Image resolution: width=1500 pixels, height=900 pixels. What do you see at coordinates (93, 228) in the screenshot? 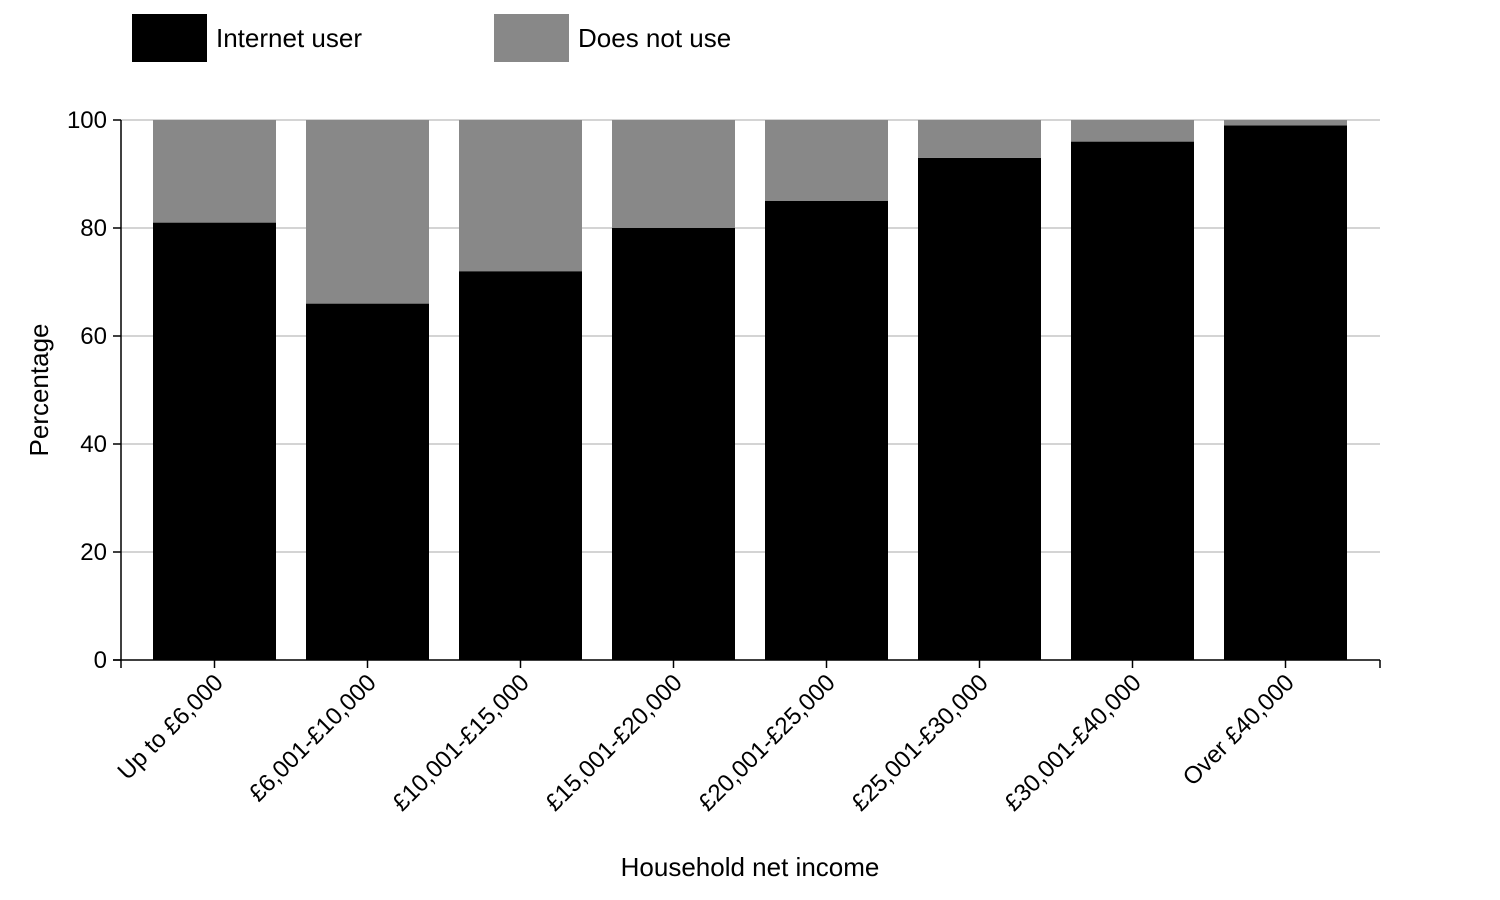
I see `y-tick-label-80: 80` at bounding box center [93, 228].